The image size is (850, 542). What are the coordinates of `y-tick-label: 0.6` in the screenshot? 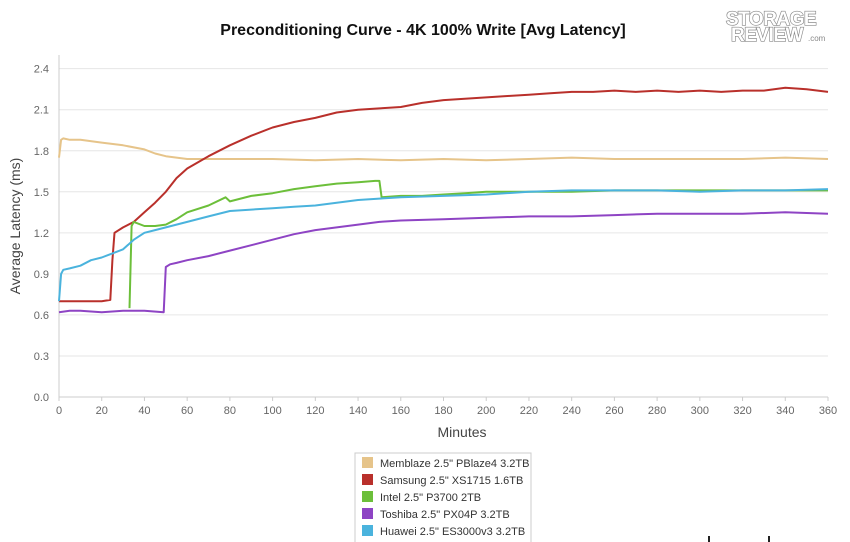 It's located at (41, 316).